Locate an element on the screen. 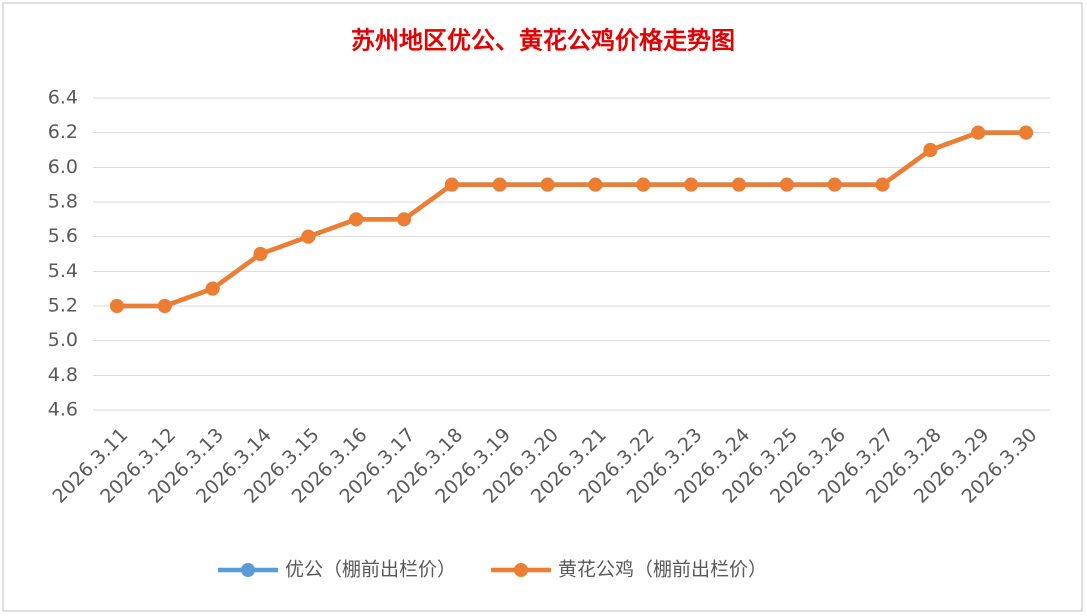 This screenshot has width=1087, height=616. y-tick-label: 5.0 is located at coordinates (63, 340).